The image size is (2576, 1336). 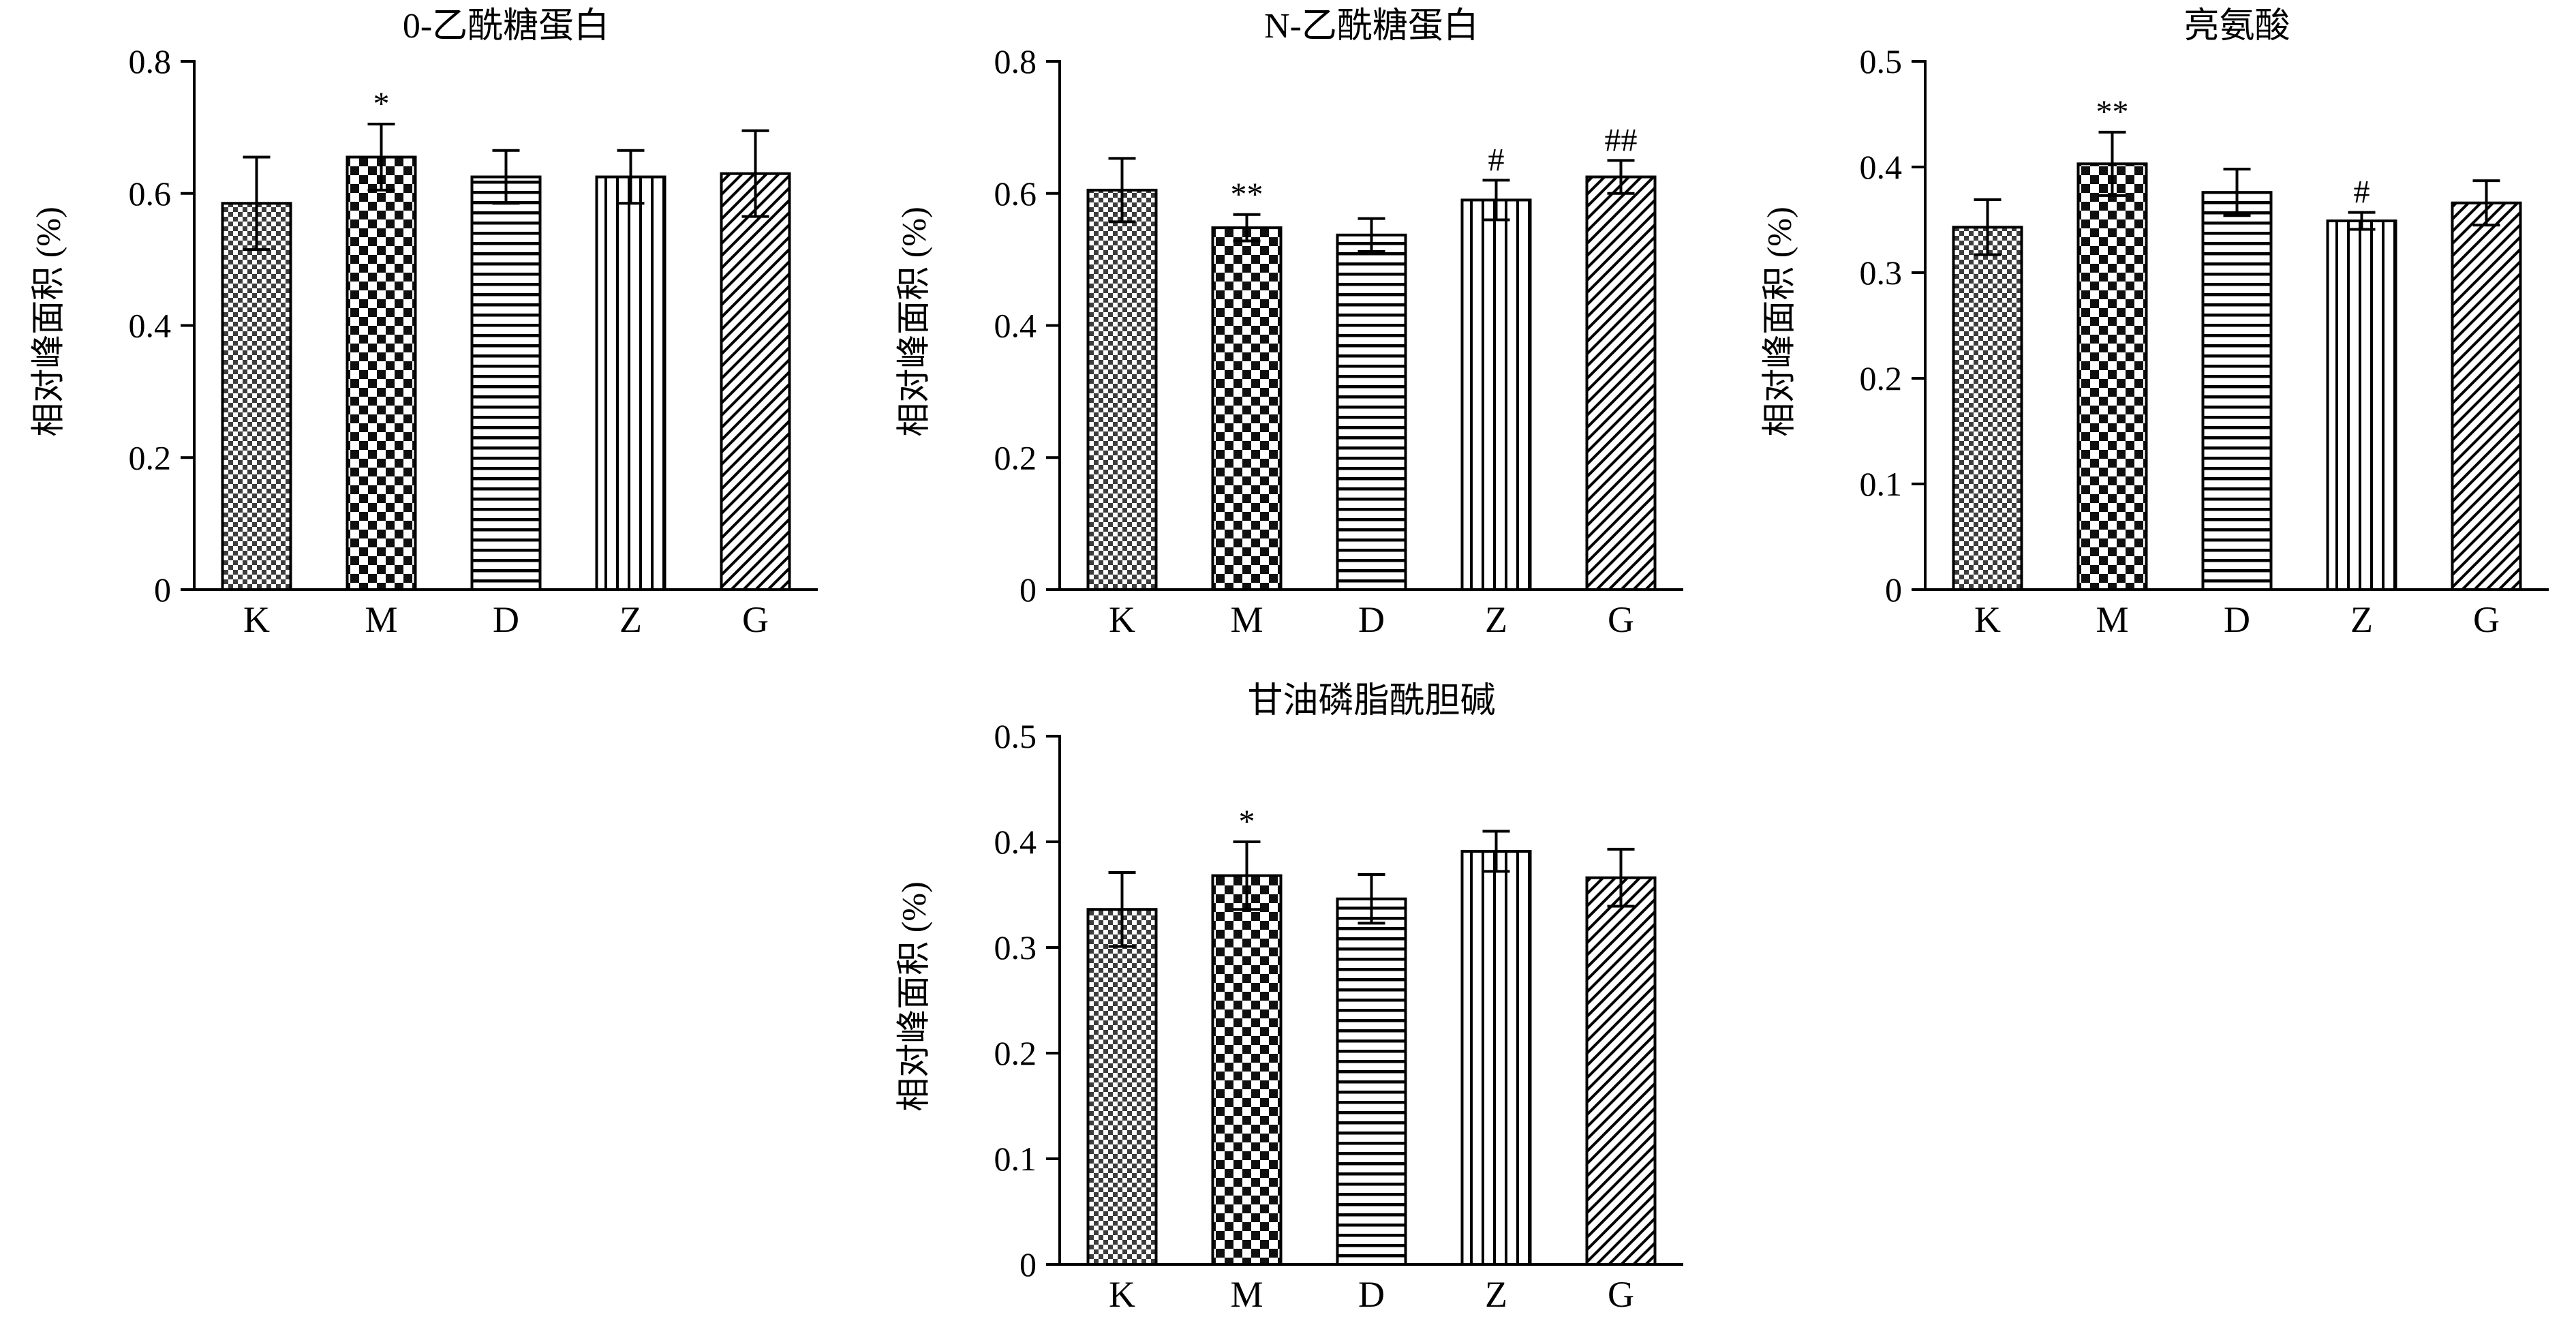 I want to click on bar-plot: K * M D Z G 0 0.1 0.2 0.3 0.4 0.5, so click(x=1338, y=1016).